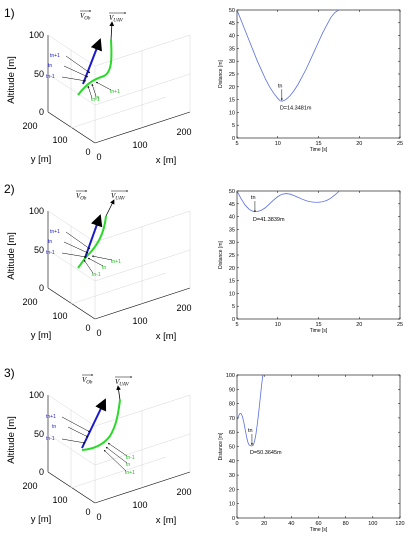 This screenshot has width=412, height=550. What do you see at coordinates (118, 265) in the screenshot?
I see `grid-mid-y` at bounding box center [118, 265].